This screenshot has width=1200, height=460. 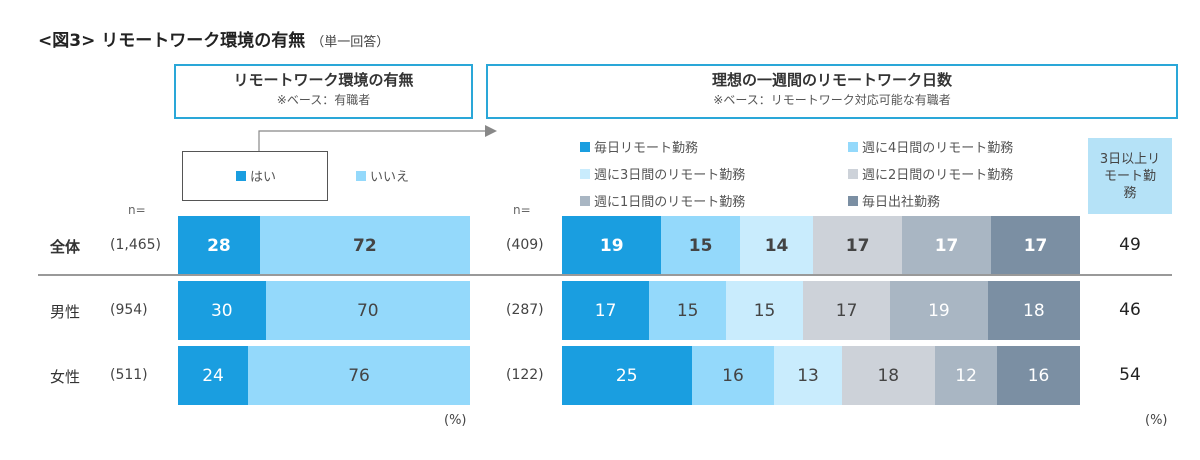 I want to click on left-row-n: (511), so click(x=129, y=374).